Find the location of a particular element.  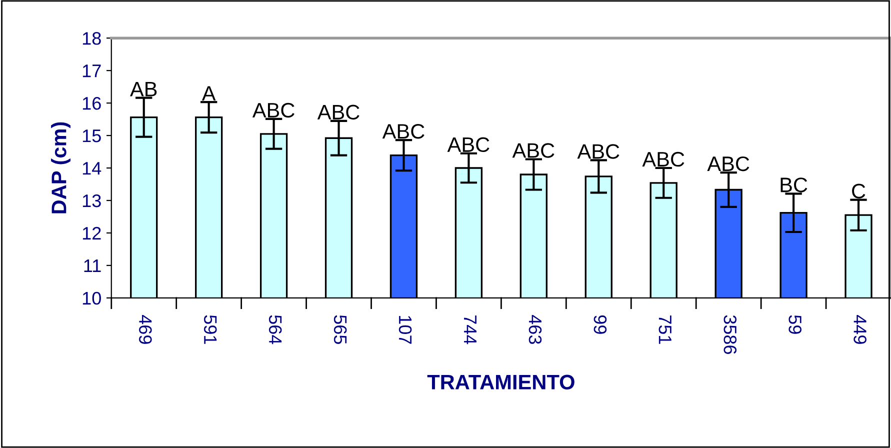

annotation: C is located at coordinates (859, 191).